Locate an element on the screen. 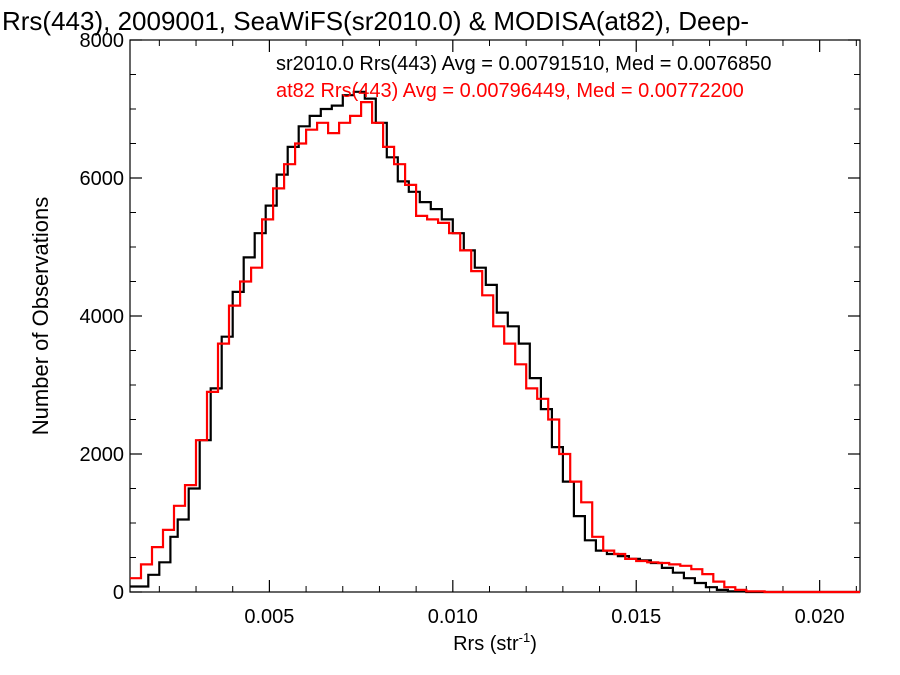 The height and width of the screenshot is (675, 900). y-tick-label: 2000 is located at coordinates (102, 455).